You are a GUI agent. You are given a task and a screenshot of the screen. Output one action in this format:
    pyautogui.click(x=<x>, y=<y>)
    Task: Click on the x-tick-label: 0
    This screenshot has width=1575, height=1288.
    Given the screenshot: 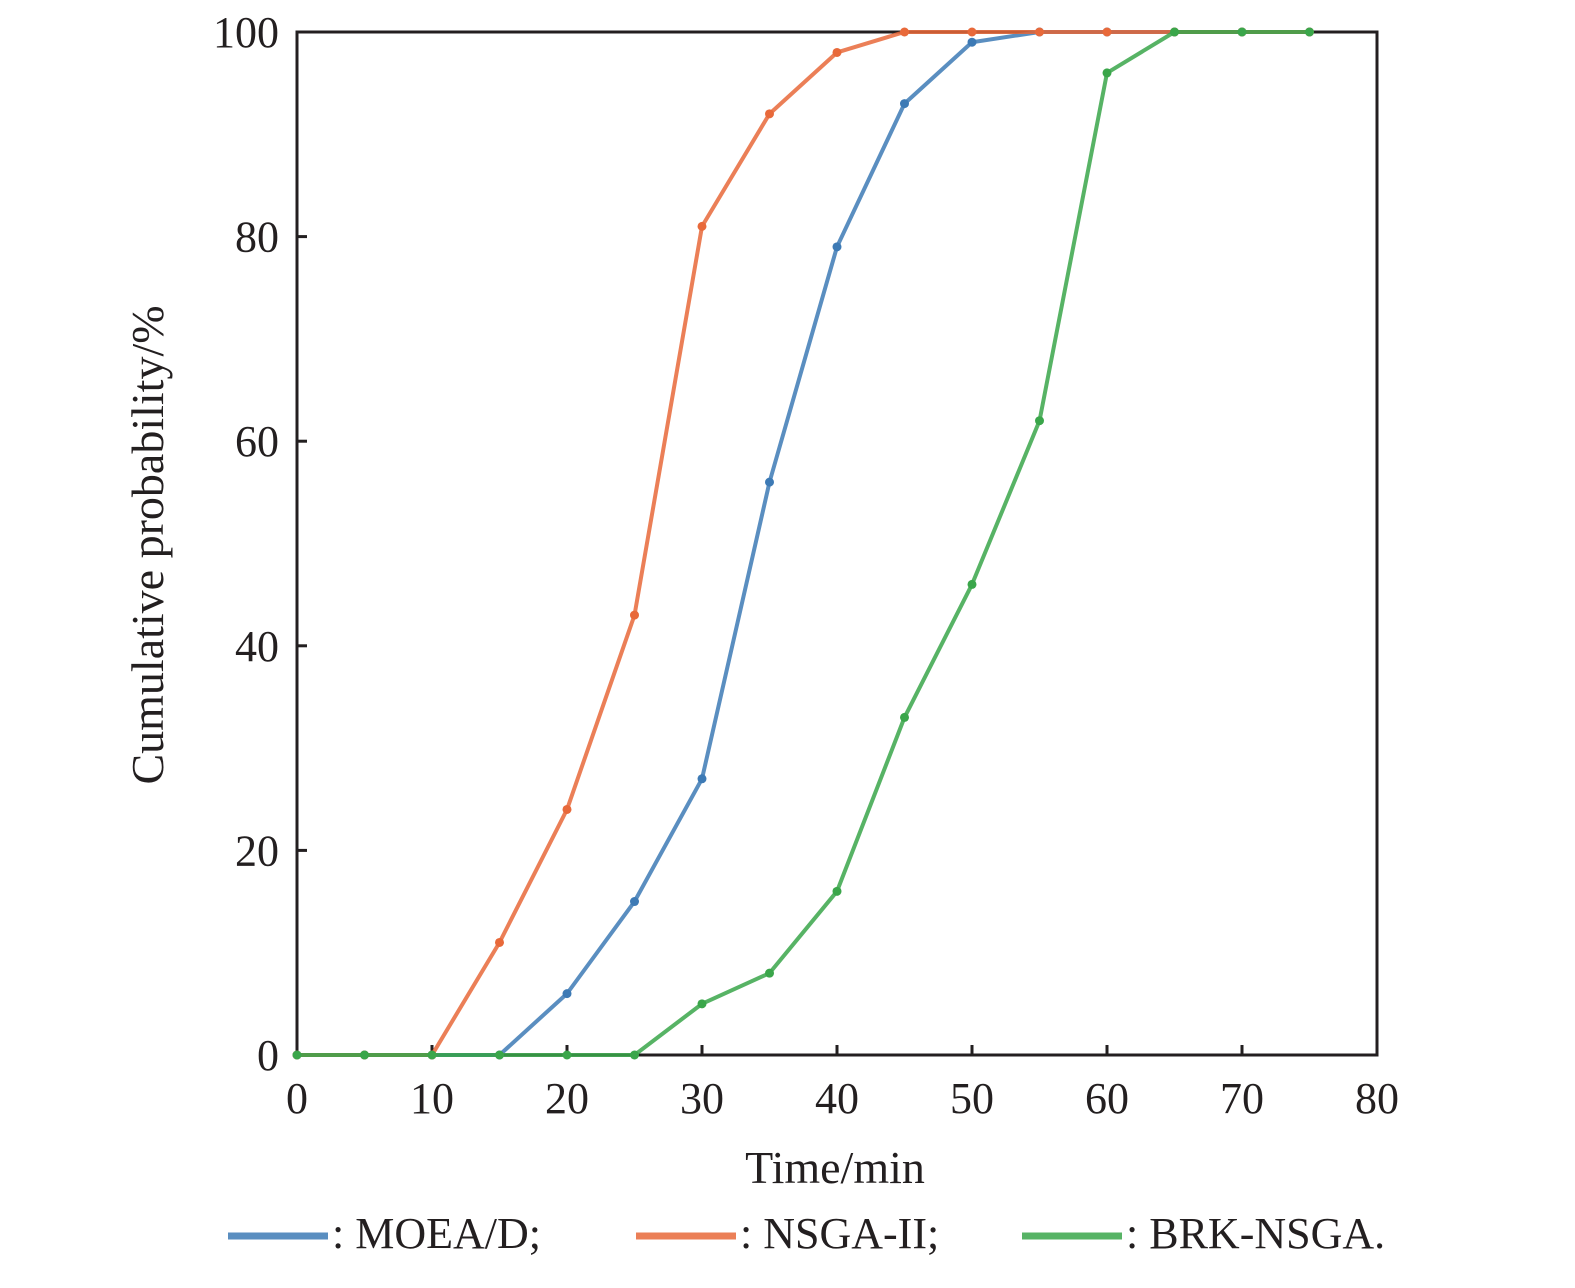 What is the action you would take?
    pyautogui.click(x=297, y=1098)
    